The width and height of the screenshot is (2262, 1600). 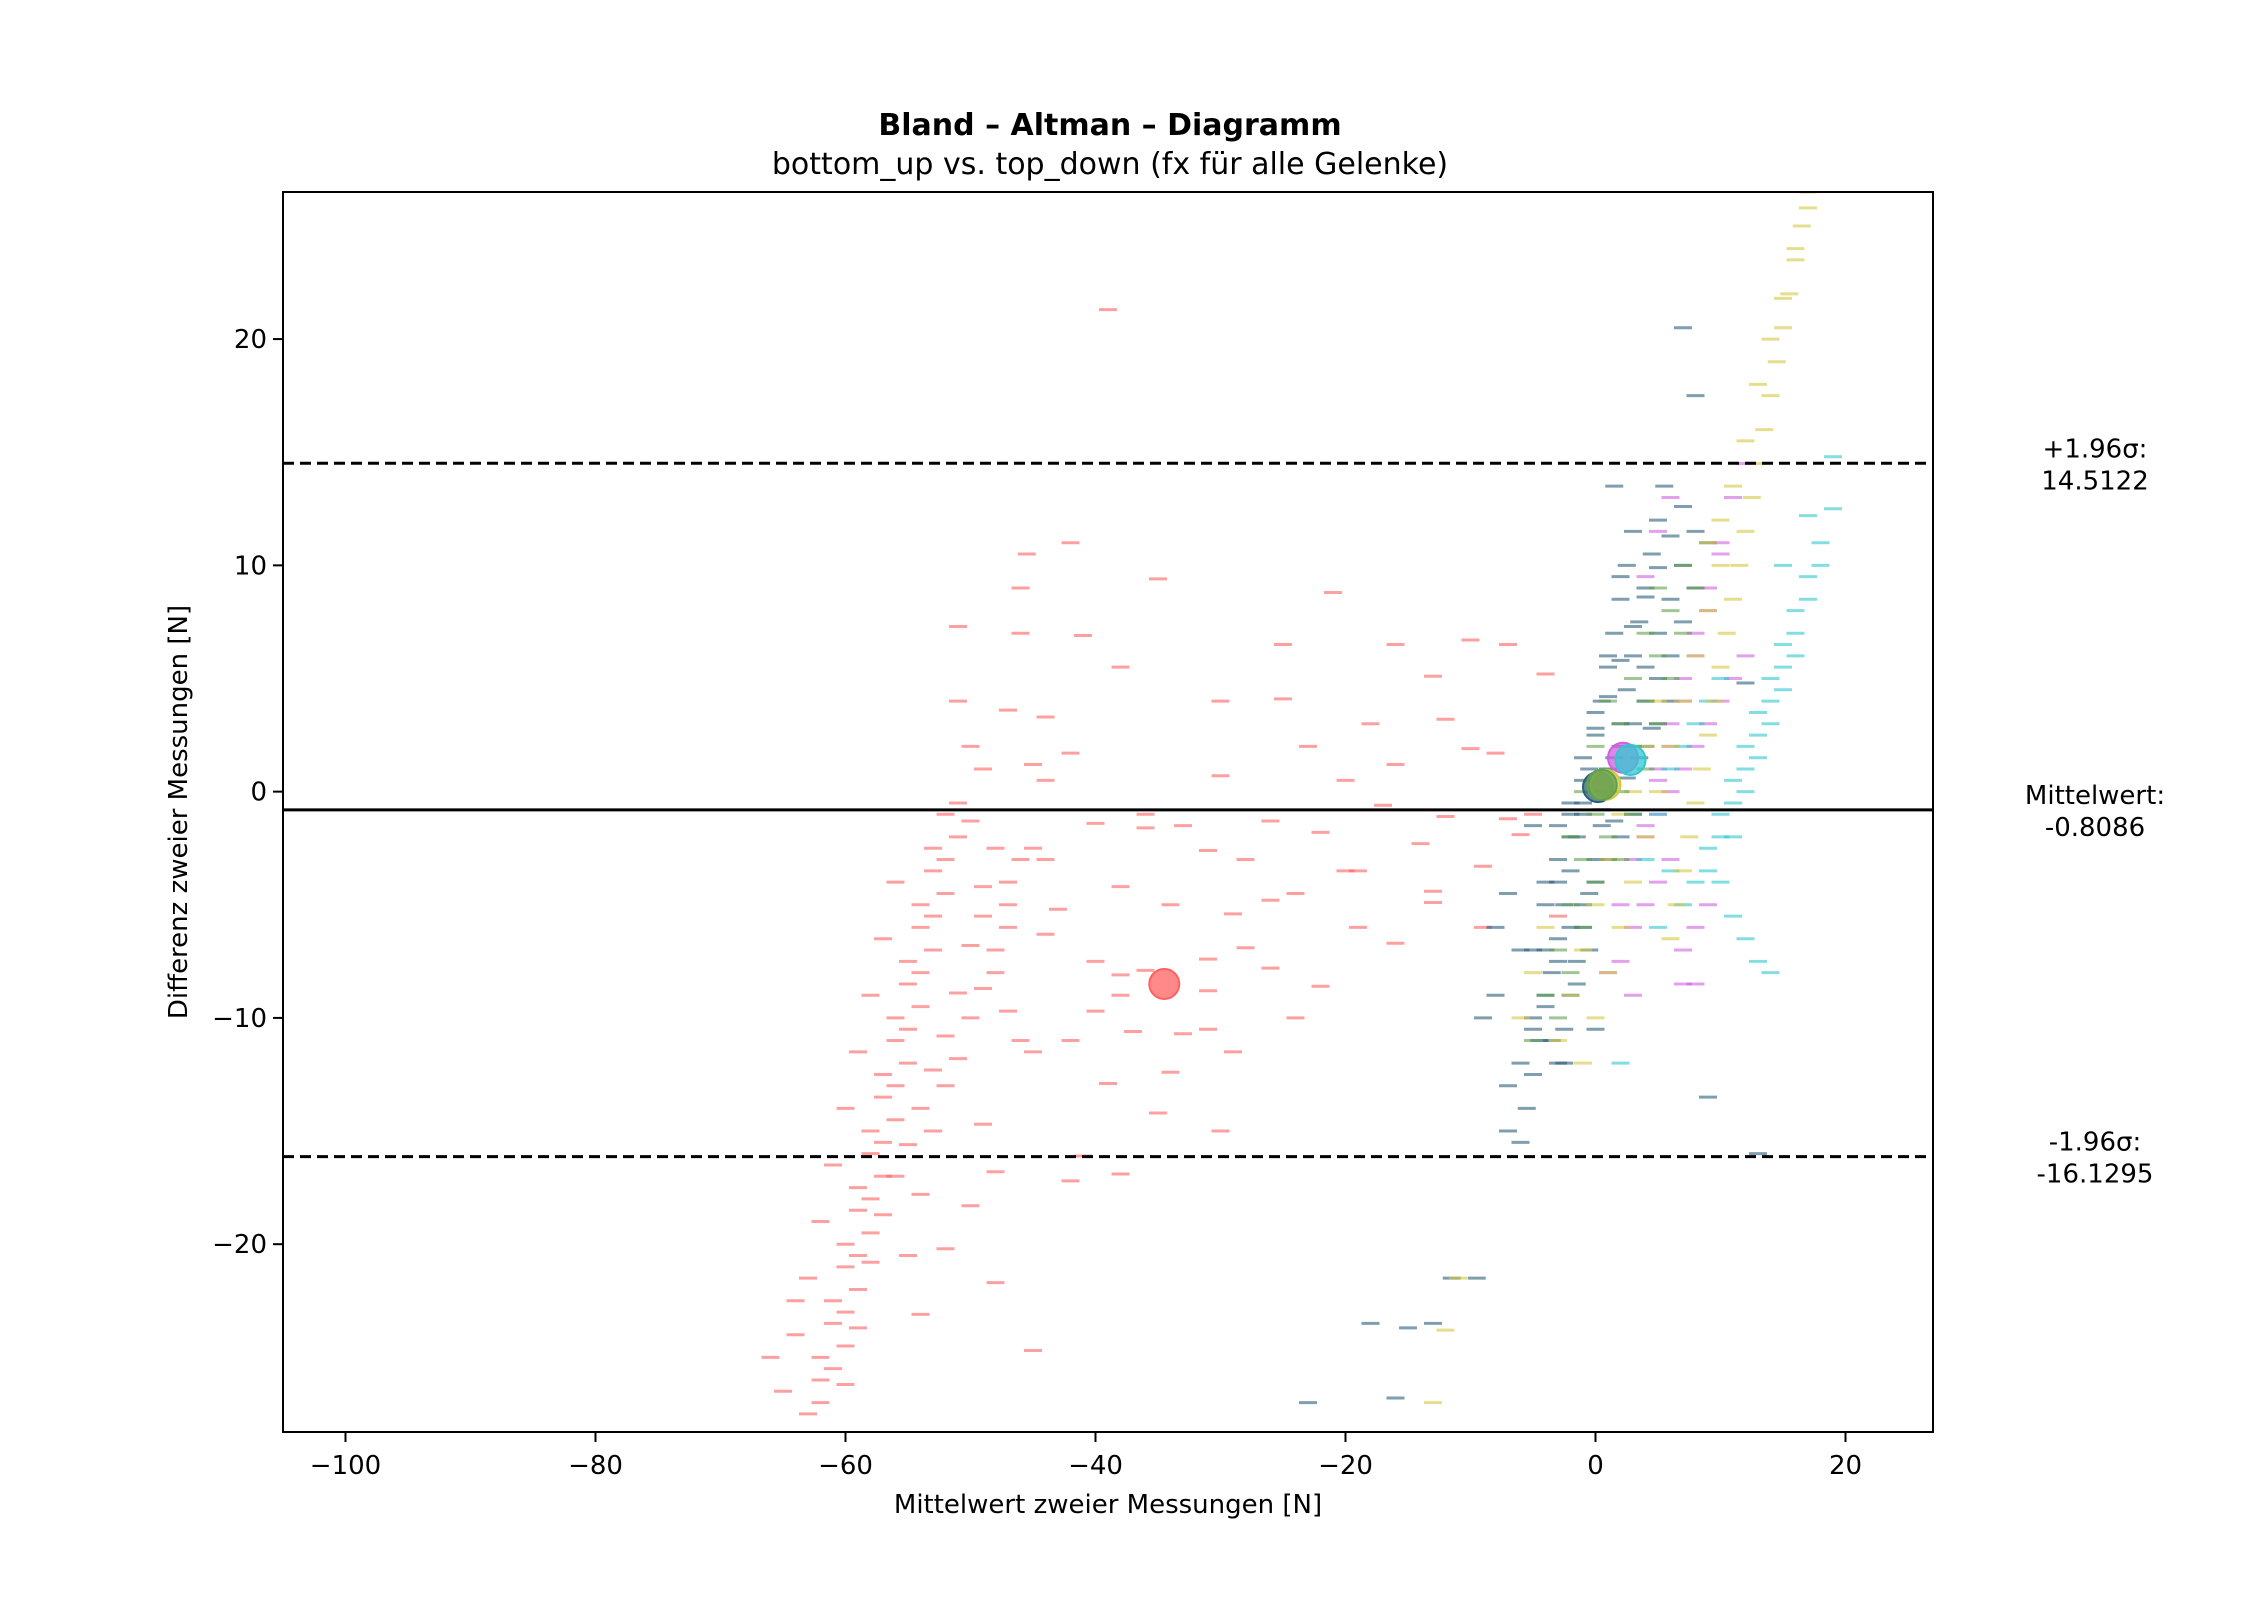 What do you see at coordinates (239, 1019) in the screenshot?
I see `y-tick-label: −10` at bounding box center [239, 1019].